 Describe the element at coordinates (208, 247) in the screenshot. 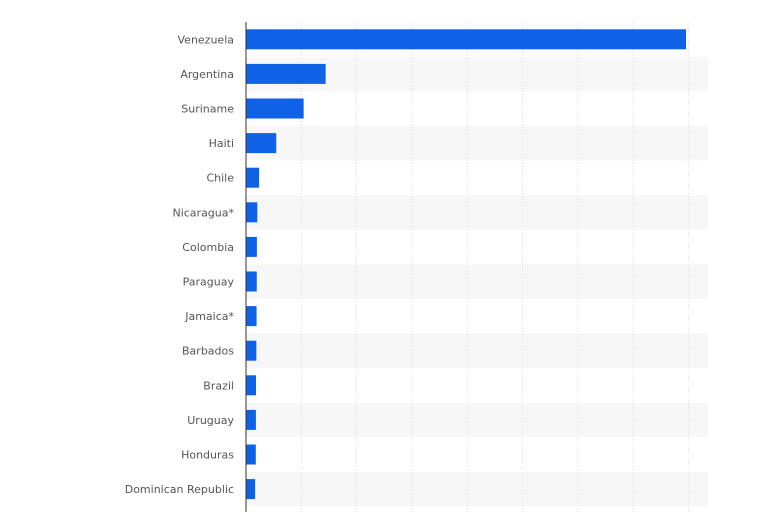

I see `category-label: Colombia` at that location.